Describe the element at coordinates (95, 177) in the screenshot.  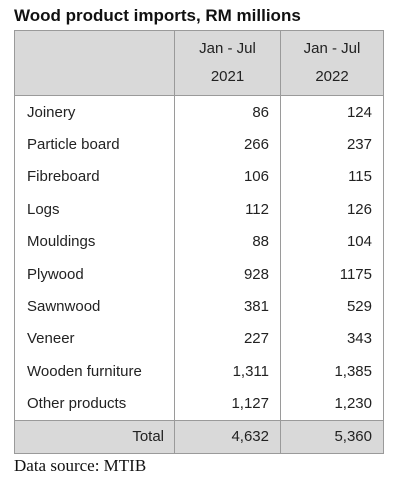
I see `row-label: Fibreboard` at that location.